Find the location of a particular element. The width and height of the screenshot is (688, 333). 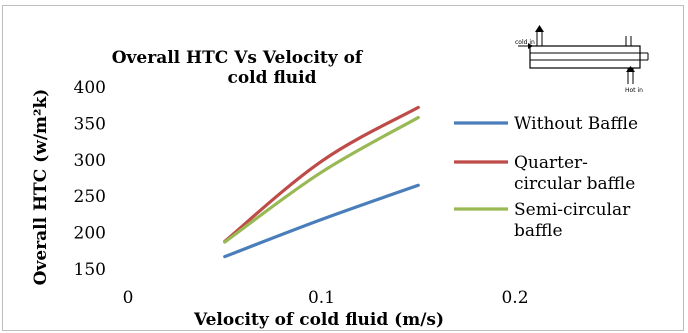

y-tick-label: 350 is located at coordinates (90, 124).